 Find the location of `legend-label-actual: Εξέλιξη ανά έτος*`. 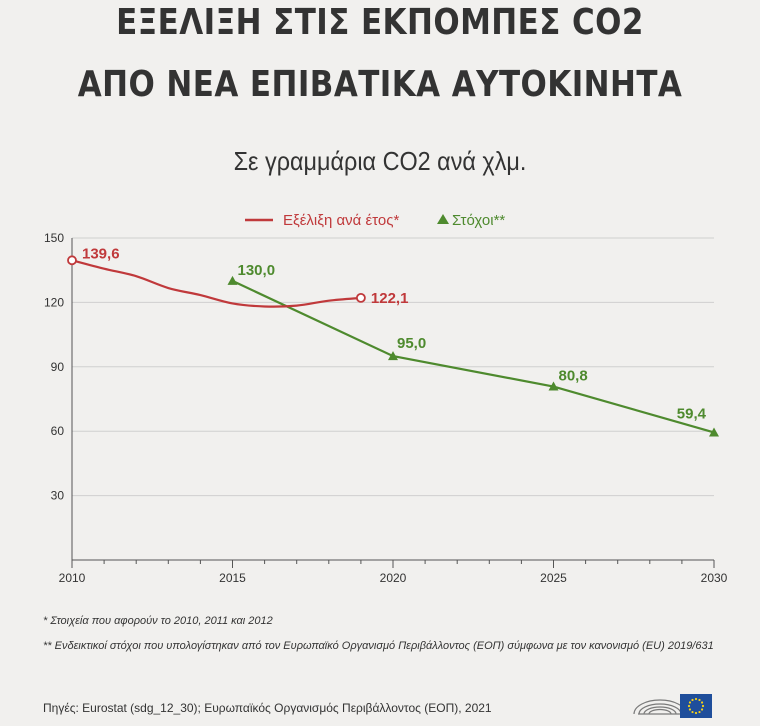

legend-label-actual: Εξέλιξη ανά έτος* is located at coordinates (341, 220).